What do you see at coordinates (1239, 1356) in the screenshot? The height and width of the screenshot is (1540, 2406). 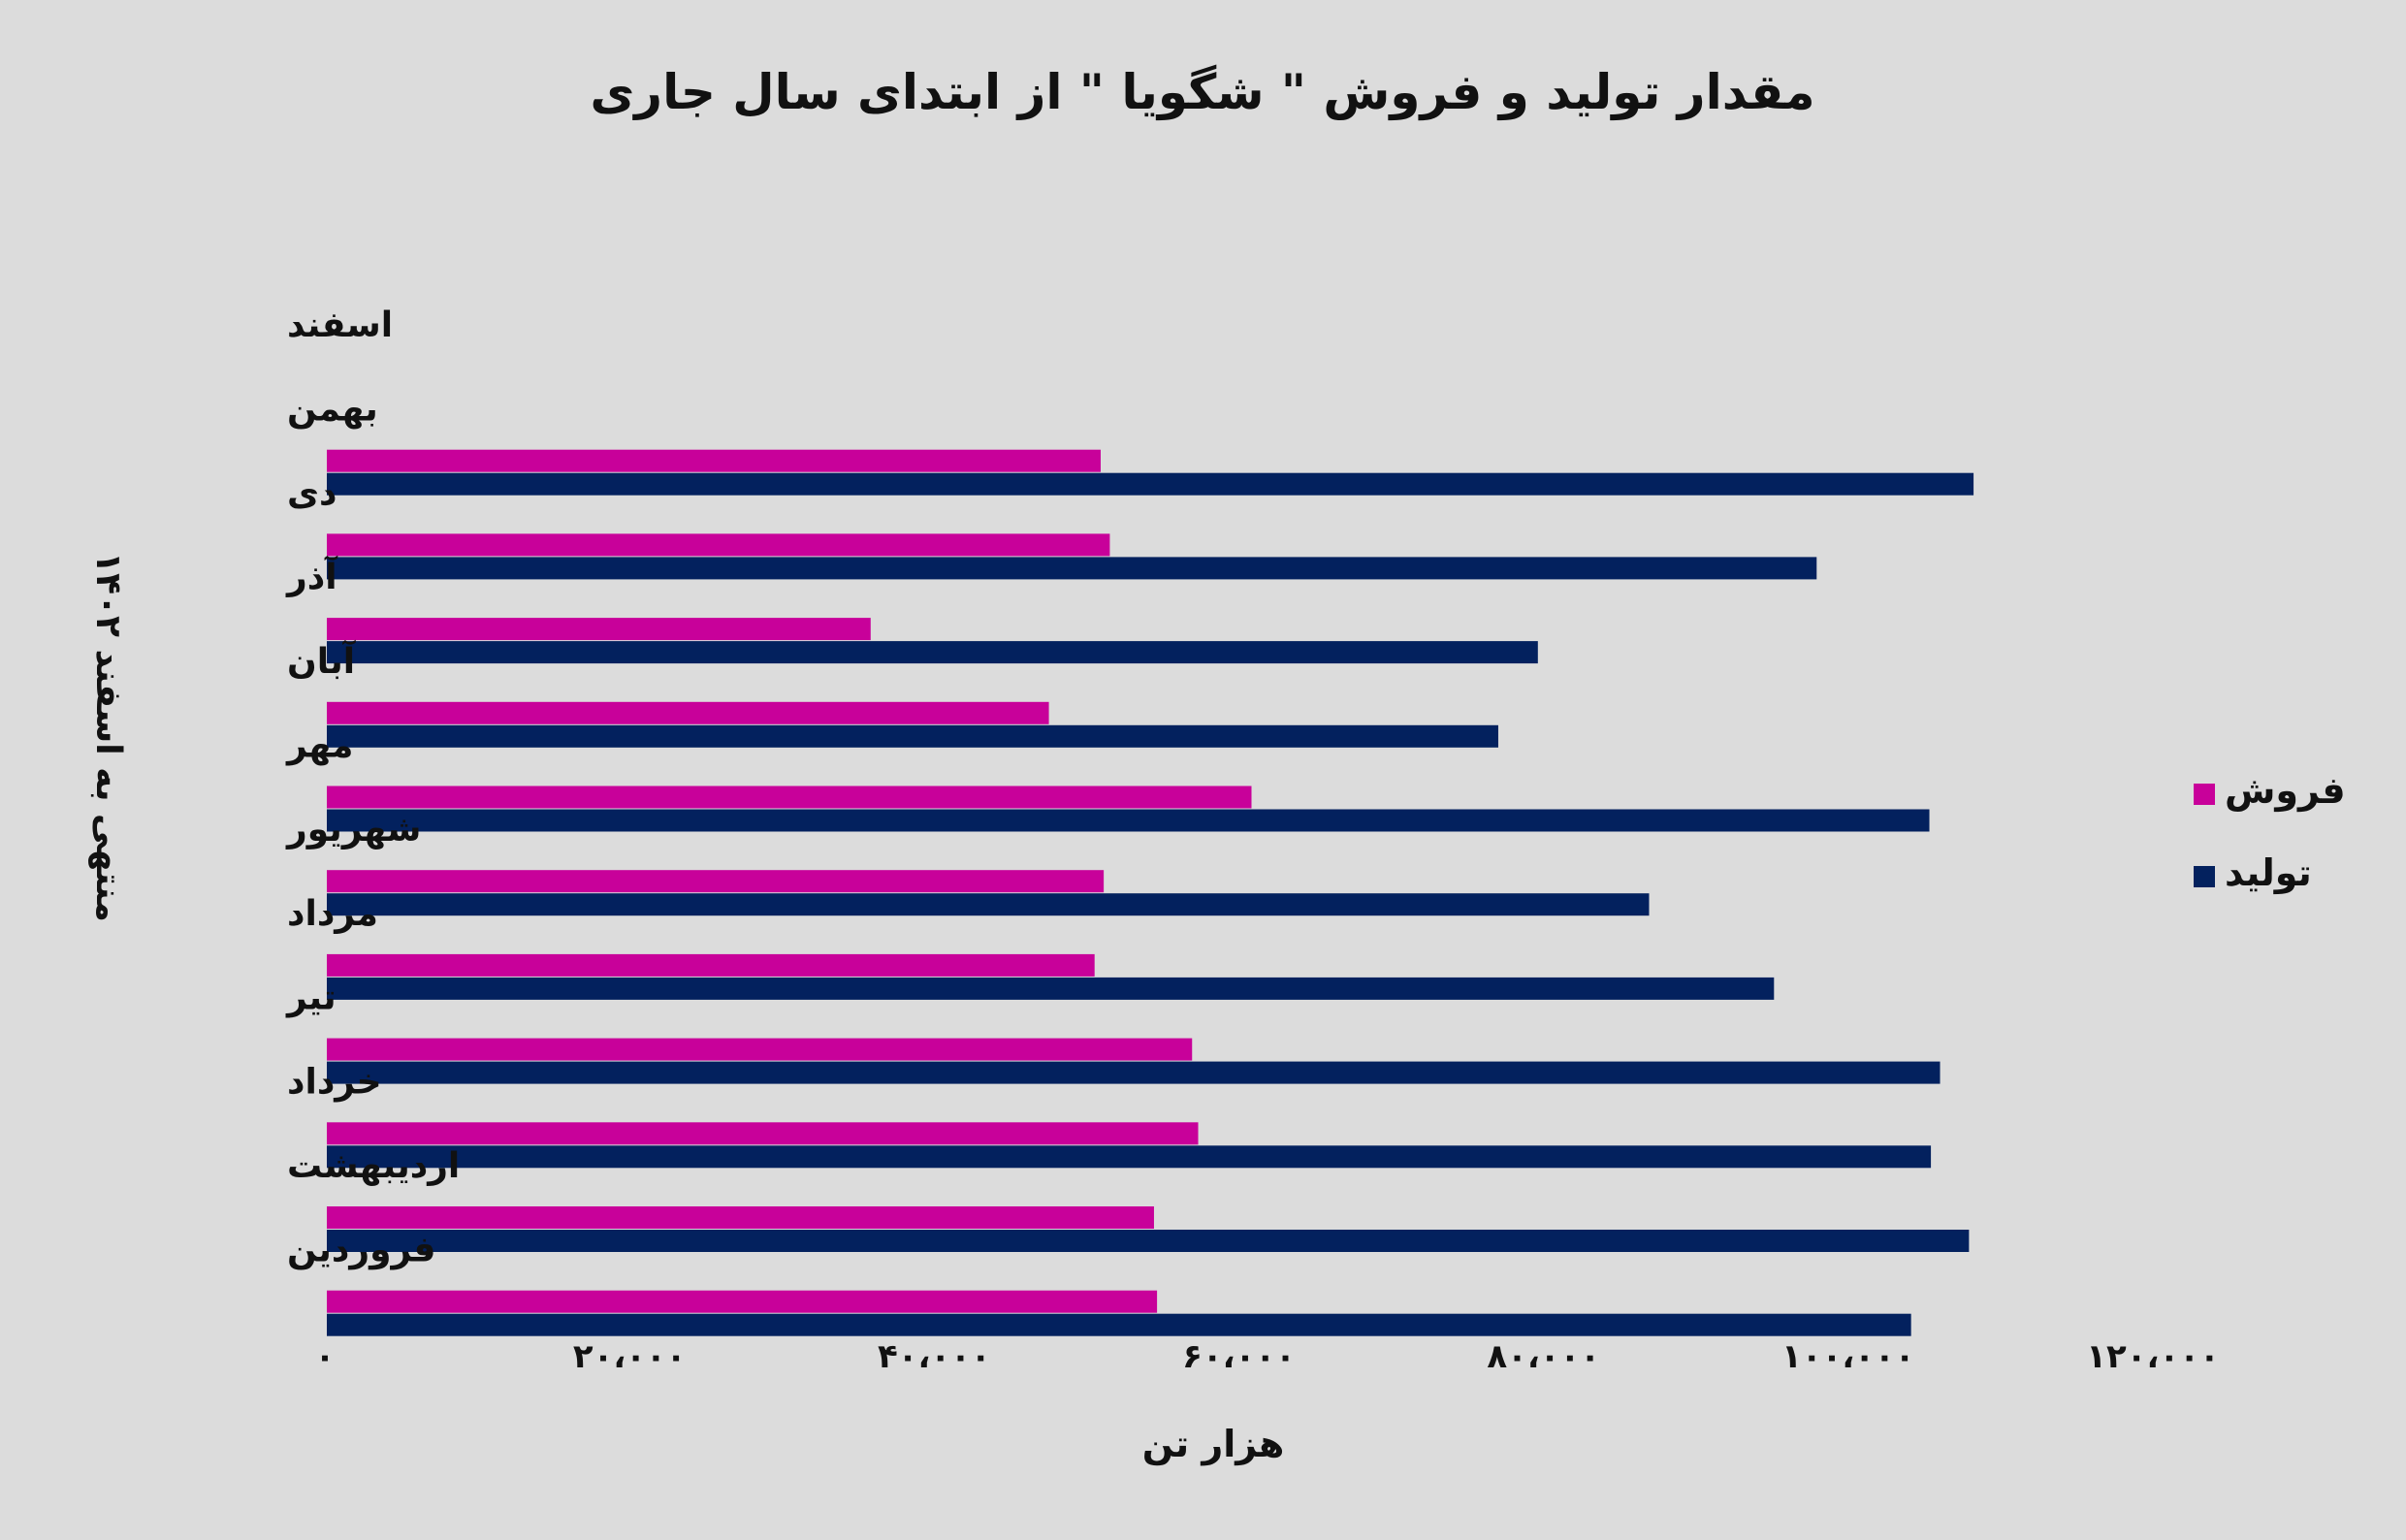 I see `x-tick-label: ۶۰،۰۰۰` at bounding box center [1239, 1356].